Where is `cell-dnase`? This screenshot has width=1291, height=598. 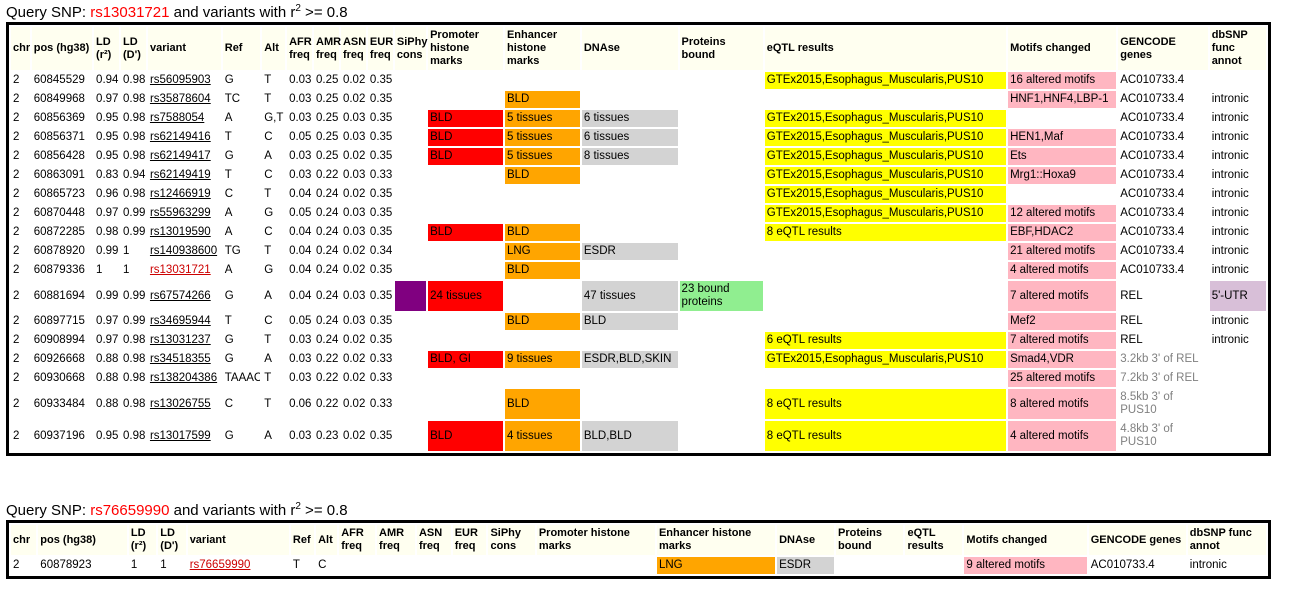 cell-dnase is located at coordinates (630, 340).